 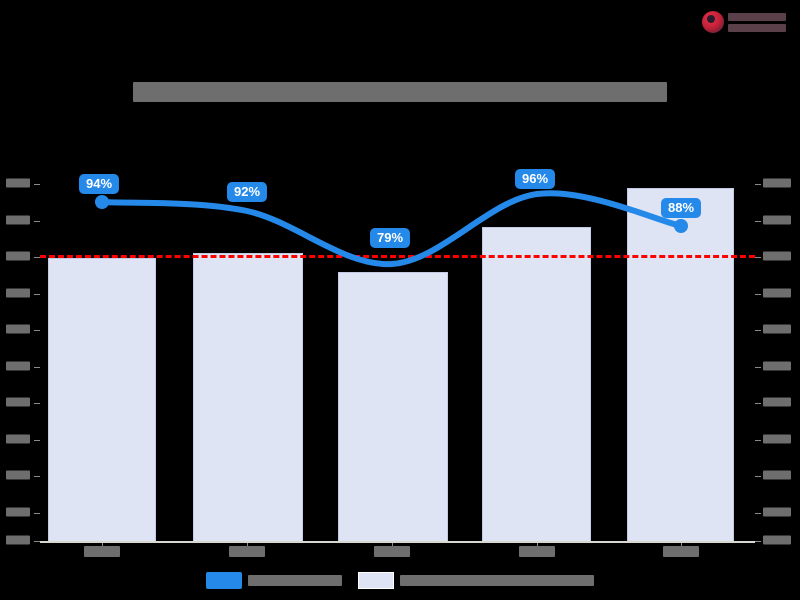 I want to click on legend-swatch-bar-icon, so click(x=376, y=580).